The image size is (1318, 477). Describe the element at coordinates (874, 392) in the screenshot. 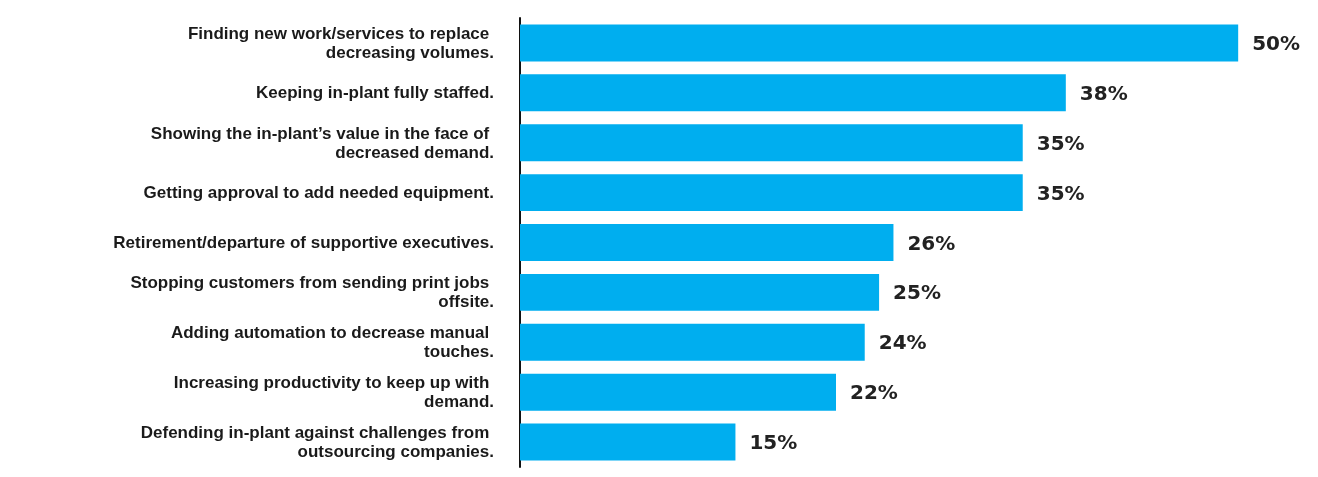

I see `data-label: 22%` at that location.